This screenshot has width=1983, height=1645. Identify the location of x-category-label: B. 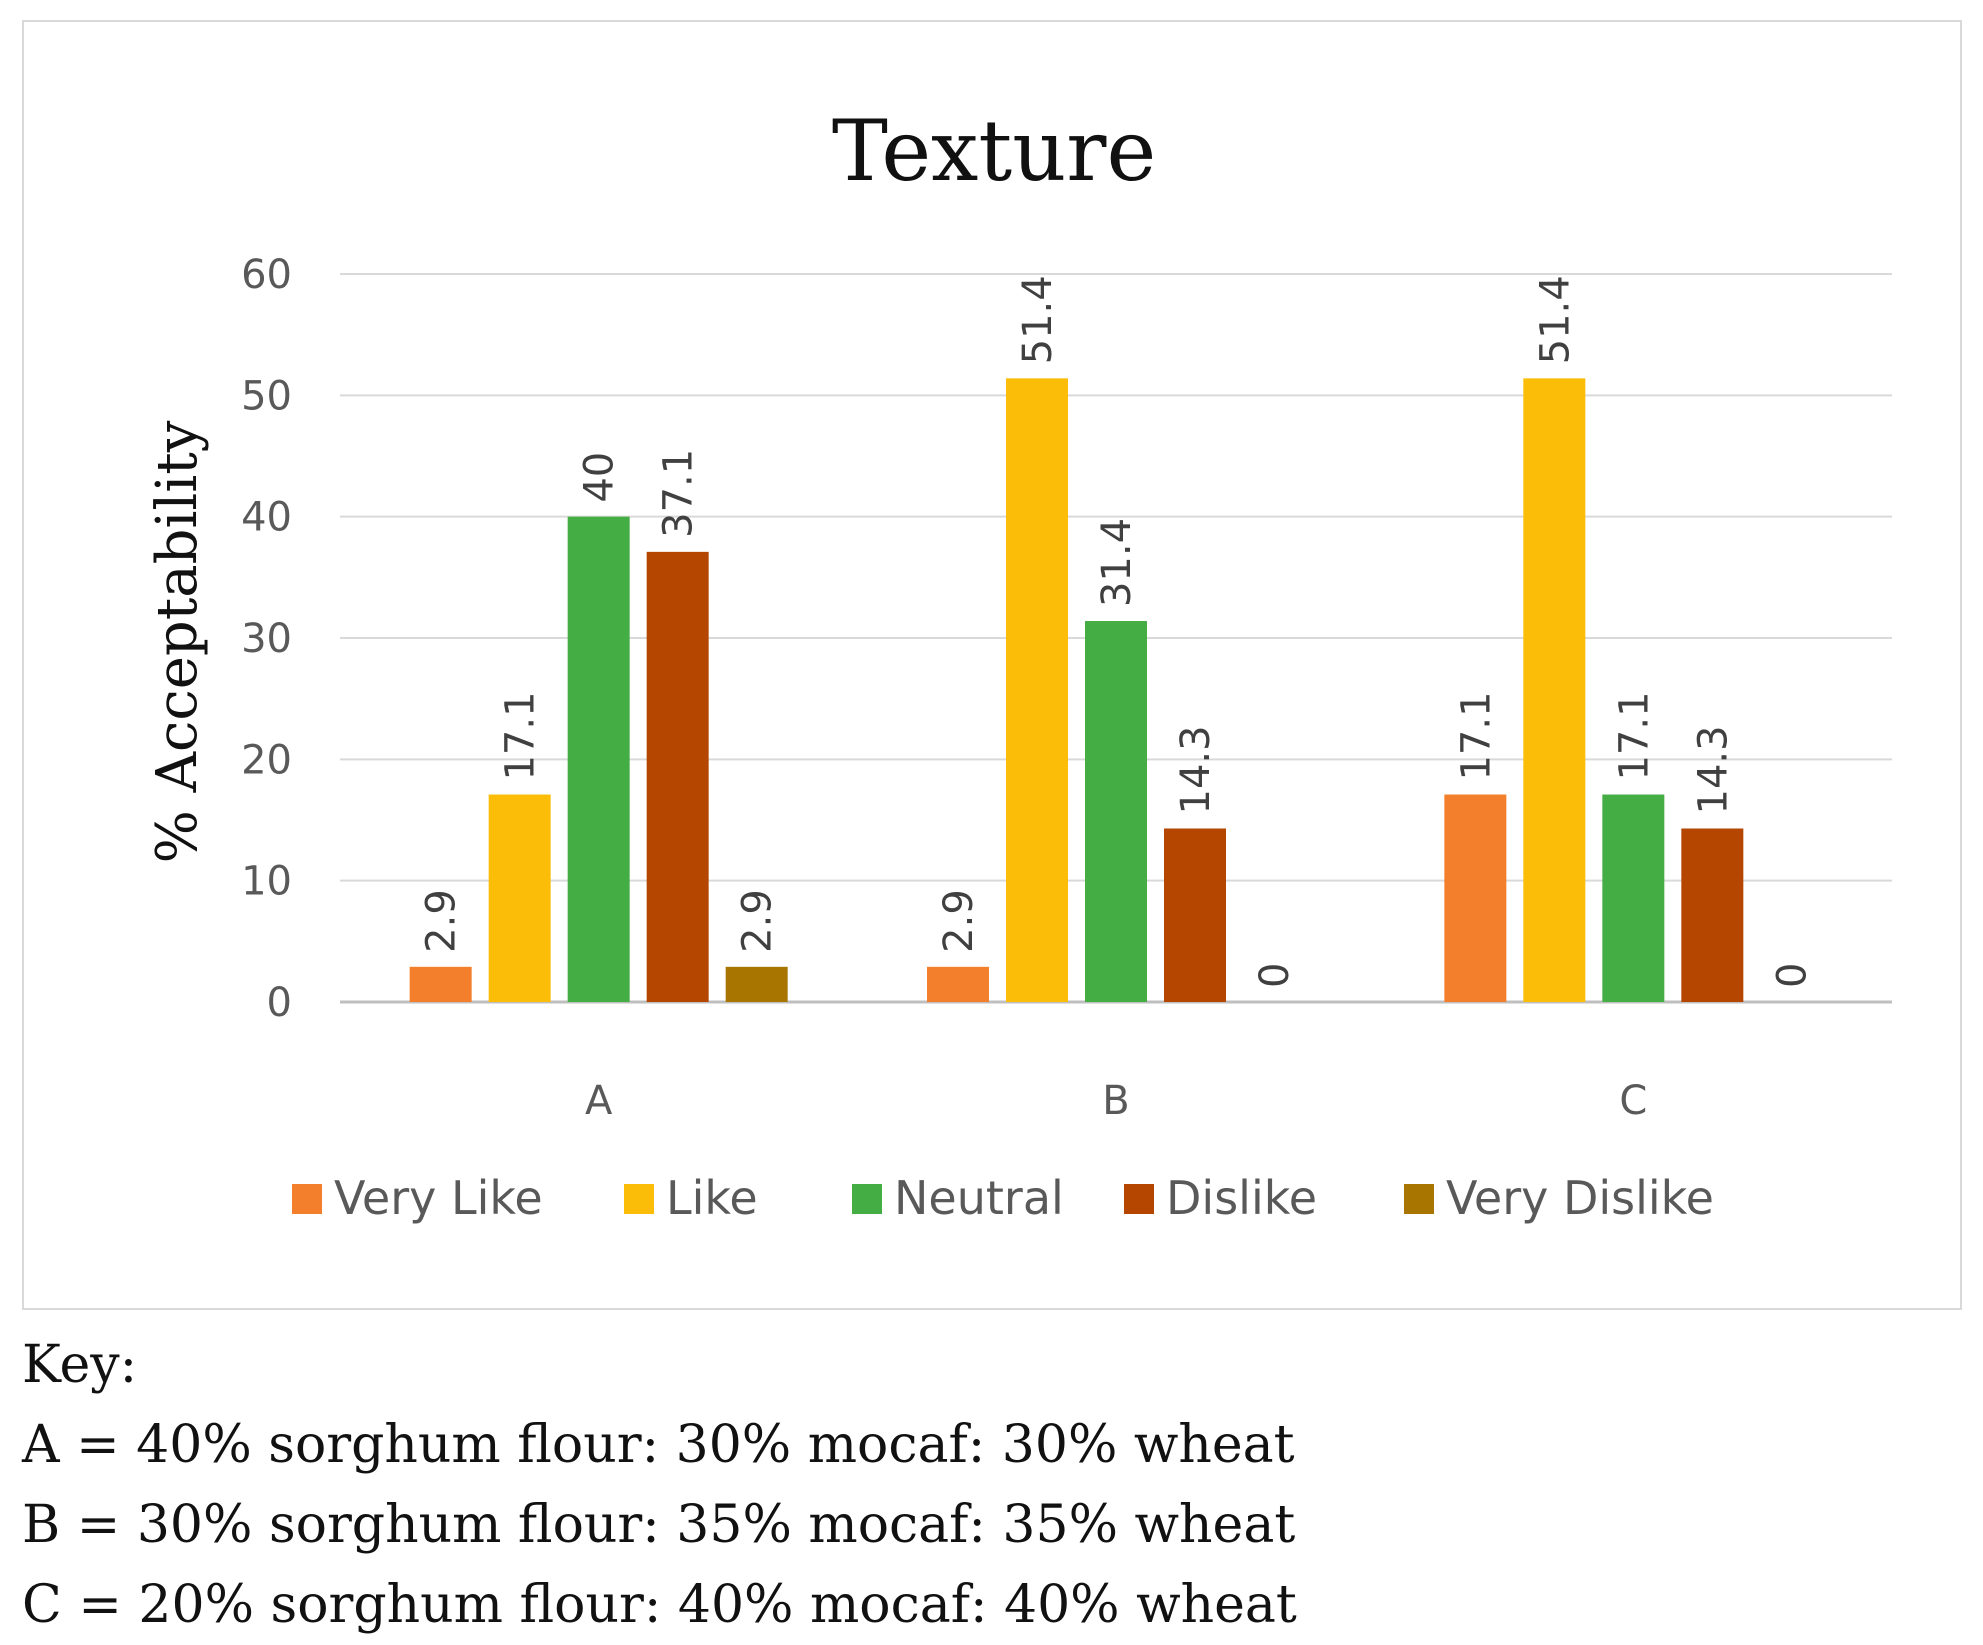
(1115, 1101).